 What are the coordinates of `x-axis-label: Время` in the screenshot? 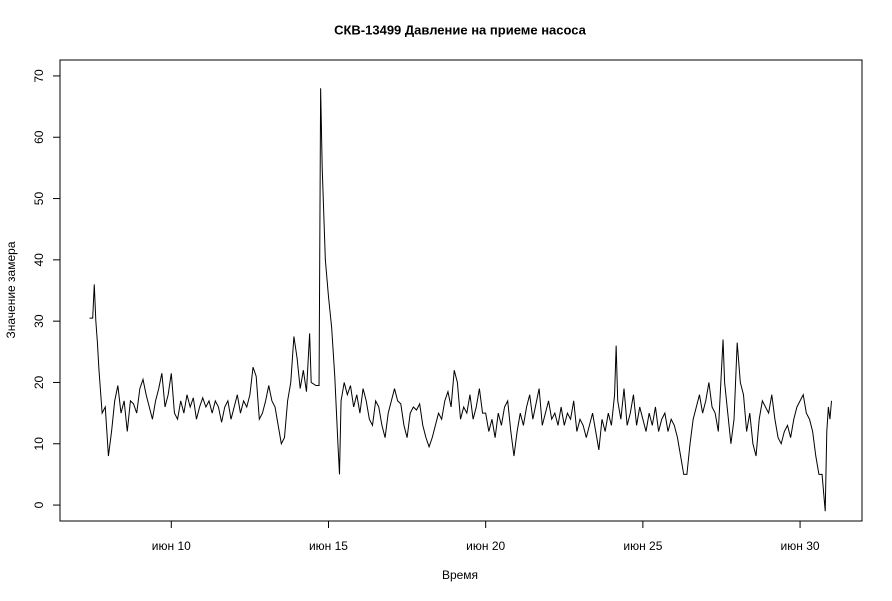 It's located at (460, 575).